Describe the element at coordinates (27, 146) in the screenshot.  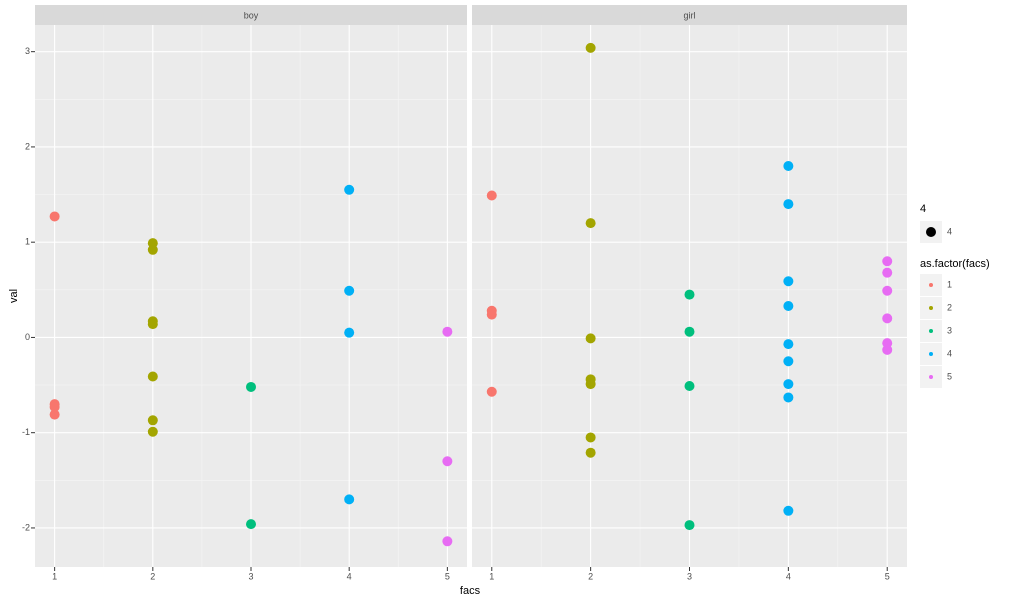
I see `y-tick-label: 2` at that location.